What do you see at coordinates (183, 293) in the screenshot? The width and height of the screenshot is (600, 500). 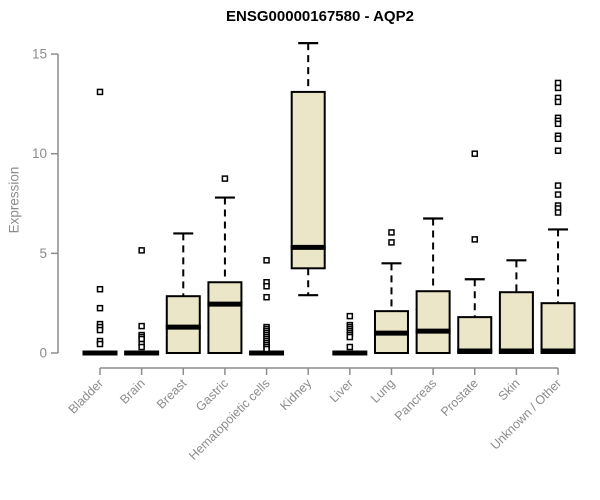 I see `box-breast` at bounding box center [183, 293].